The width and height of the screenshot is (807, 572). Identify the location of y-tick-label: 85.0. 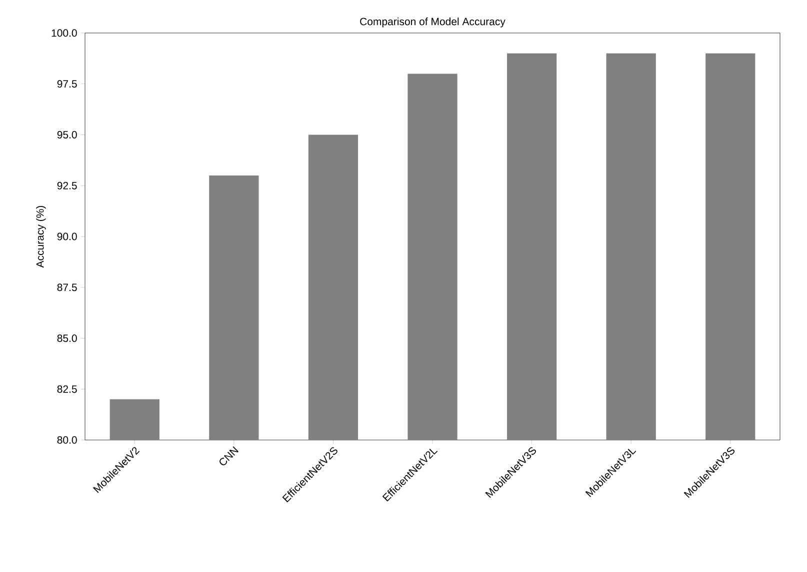
(67, 338).